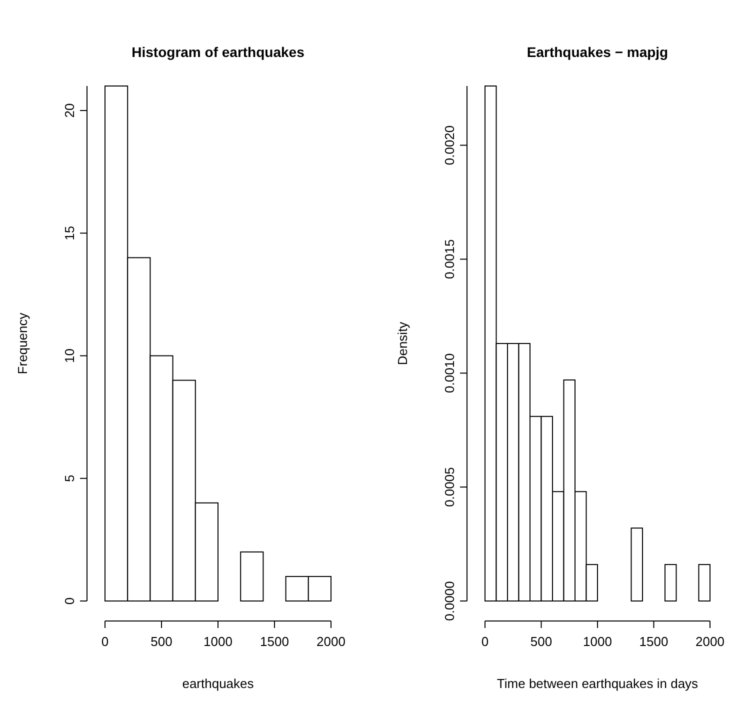  I want to click on y-tick-label: 0.0020, so click(449, 145).